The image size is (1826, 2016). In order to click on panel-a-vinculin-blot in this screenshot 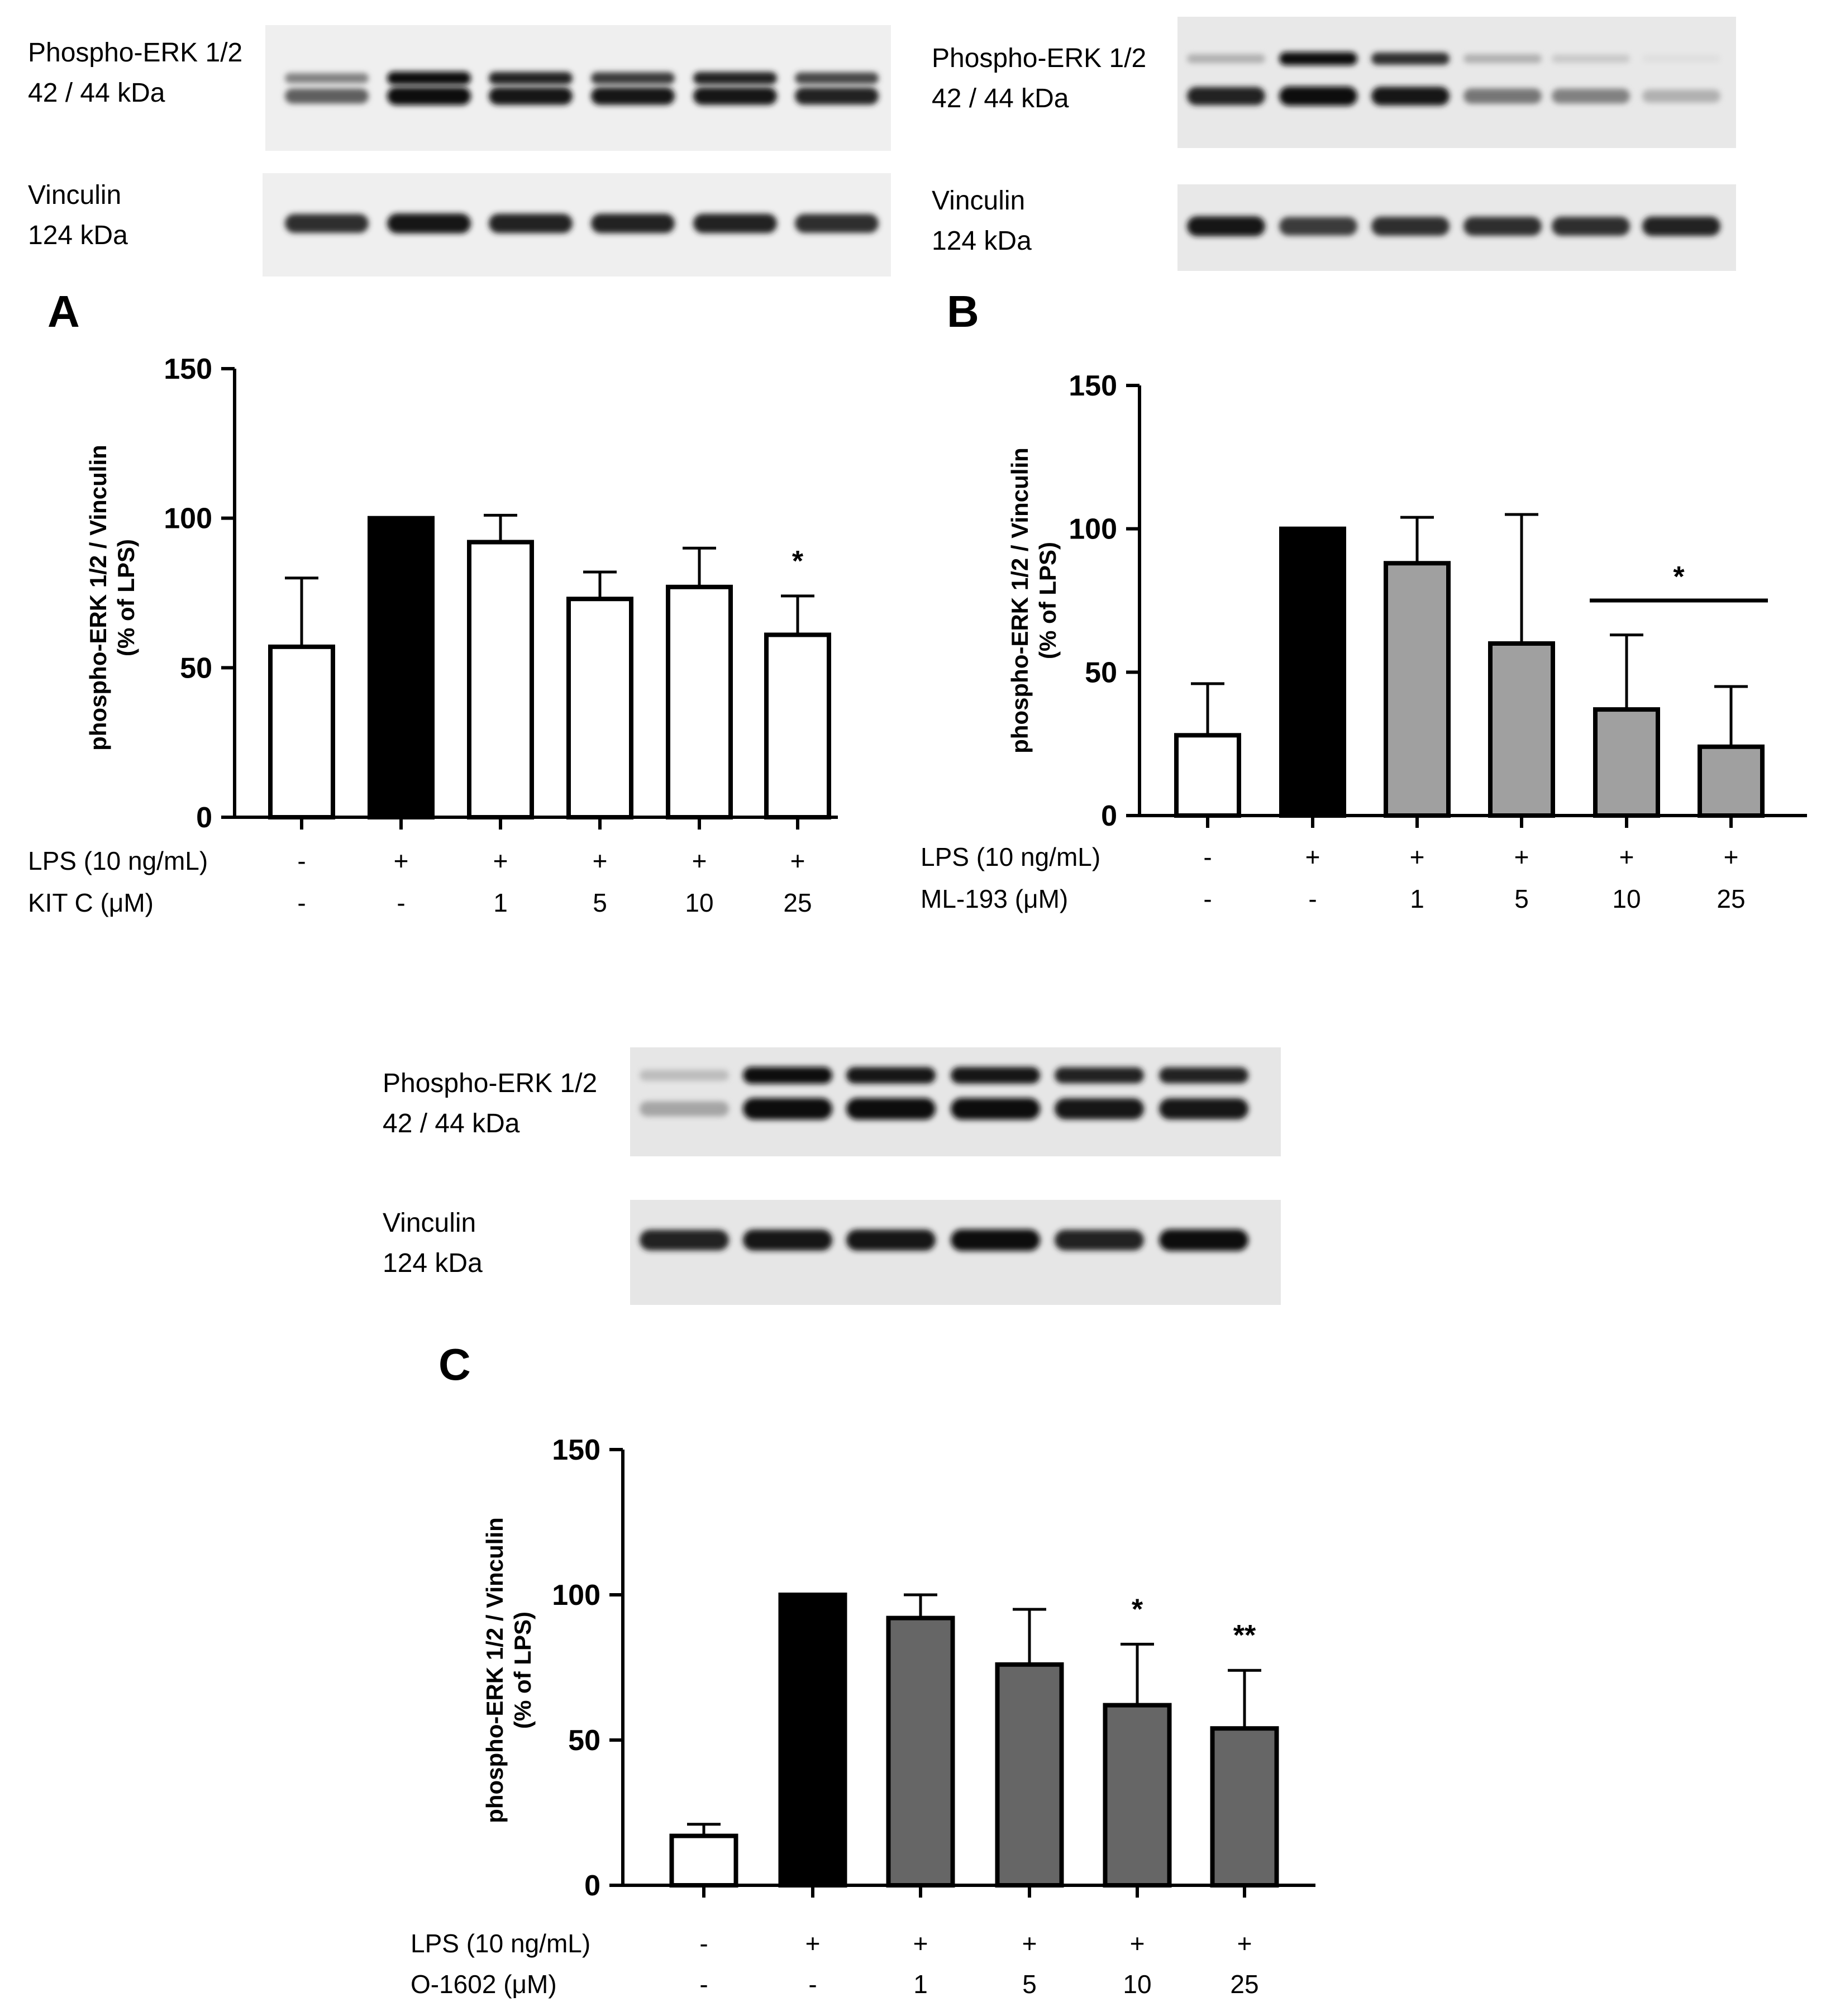, I will do `click(577, 225)`.